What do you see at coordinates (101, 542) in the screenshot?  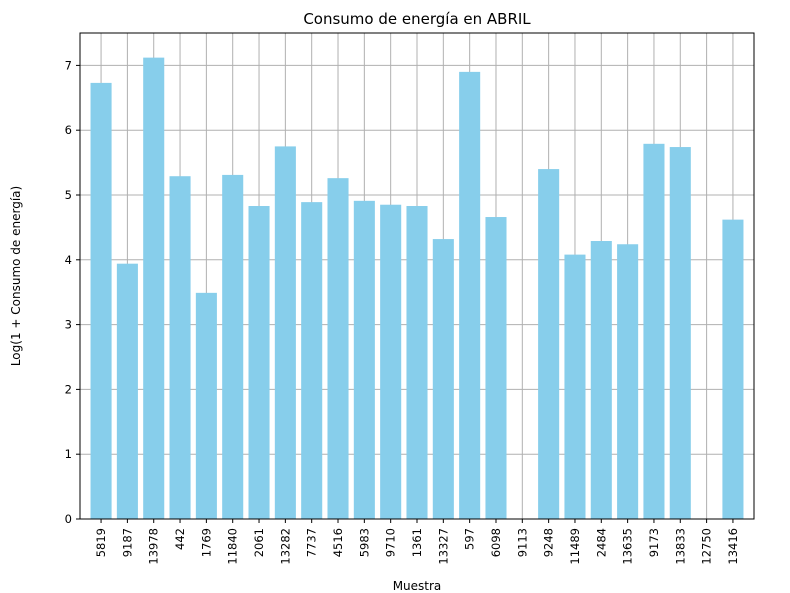 I see `x-tick-label: 5819` at bounding box center [101, 542].